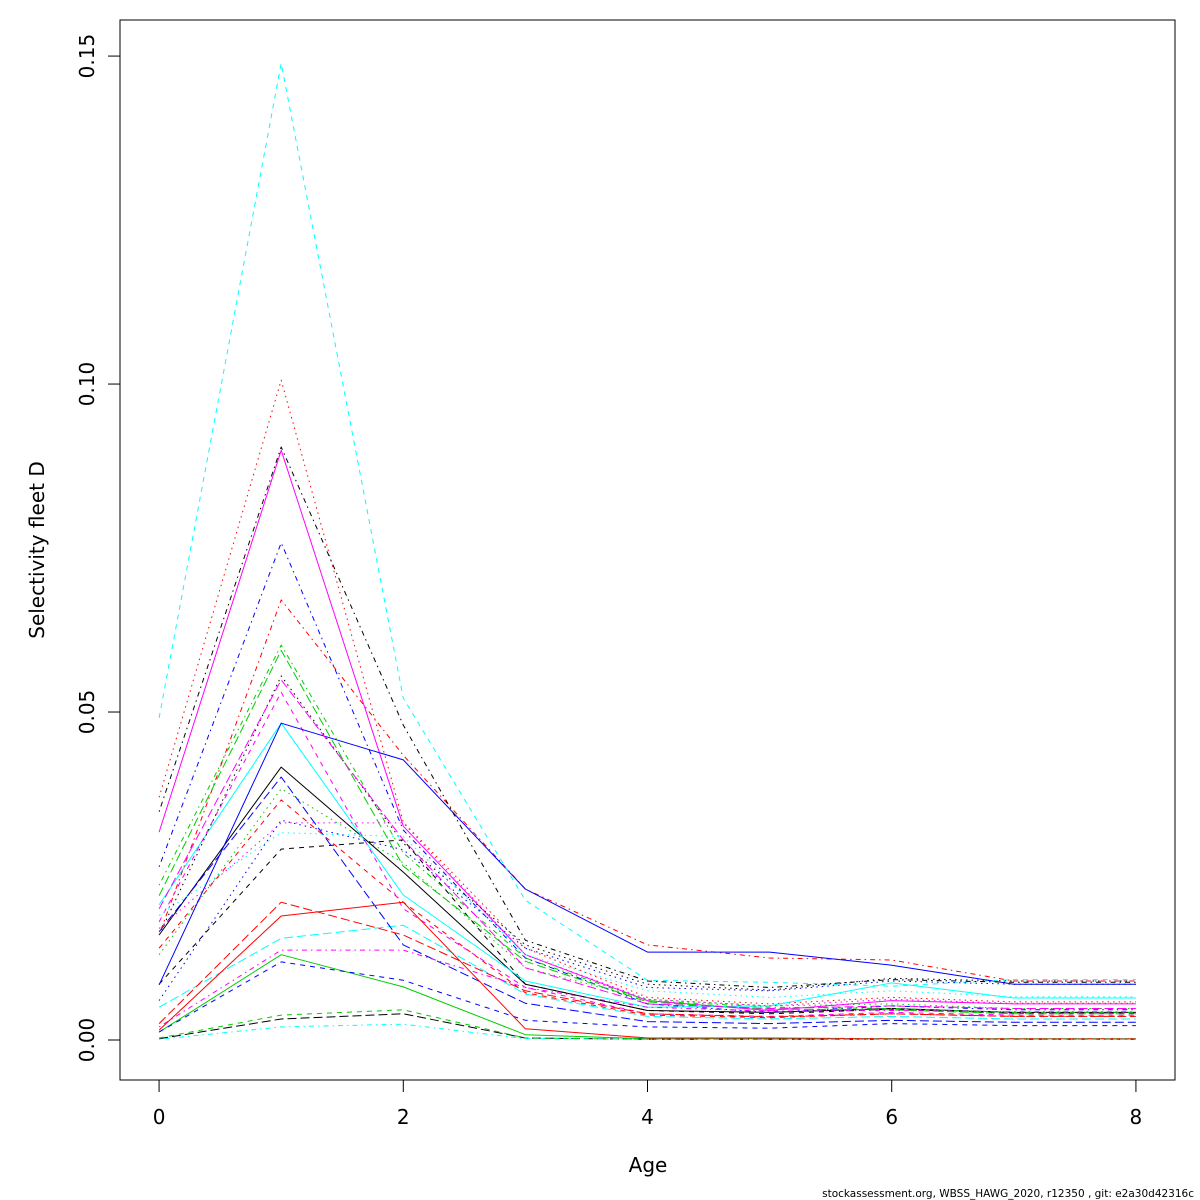 The image size is (1200, 1200). What do you see at coordinates (87, 56) in the screenshot?
I see `y-tick-label: 0.15` at bounding box center [87, 56].